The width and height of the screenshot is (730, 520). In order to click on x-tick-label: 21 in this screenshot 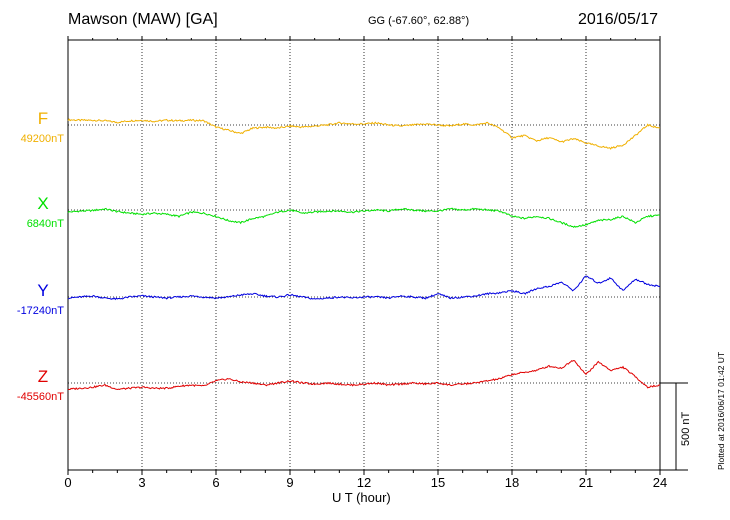, I will do `click(586, 482)`.